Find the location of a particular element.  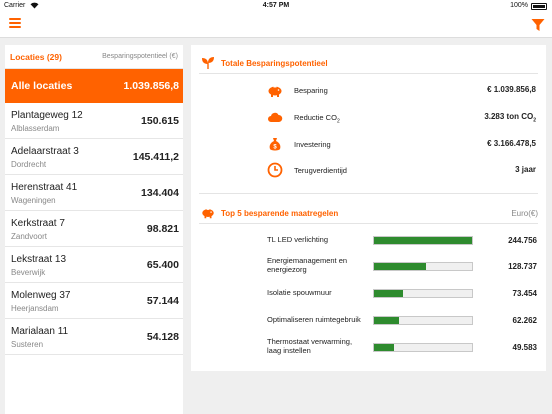

location-row: Plantageweg 12 Alblasserdam 150.615 is located at coordinates (94, 121).